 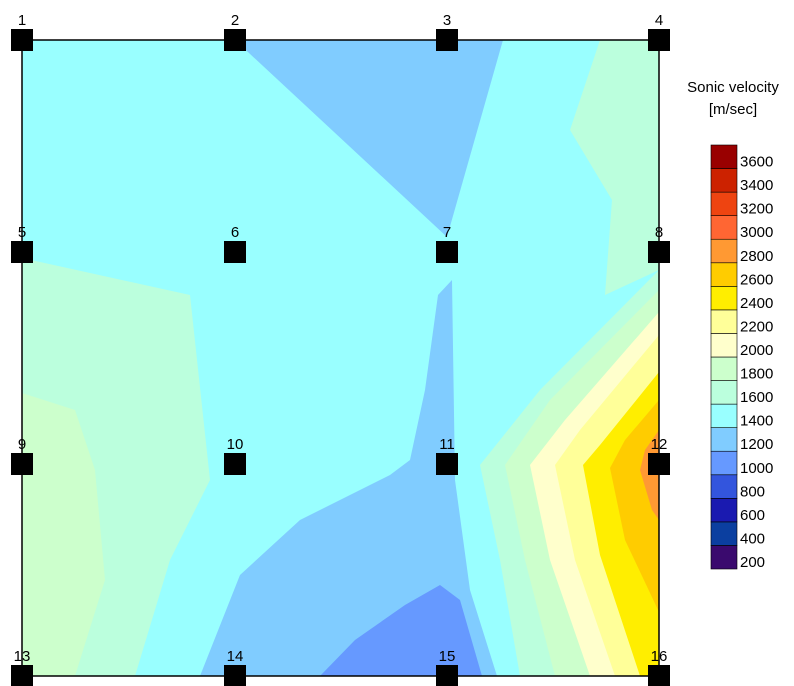 What do you see at coordinates (752, 538) in the screenshot?
I see `colorbar-tick-400: 400` at bounding box center [752, 538].